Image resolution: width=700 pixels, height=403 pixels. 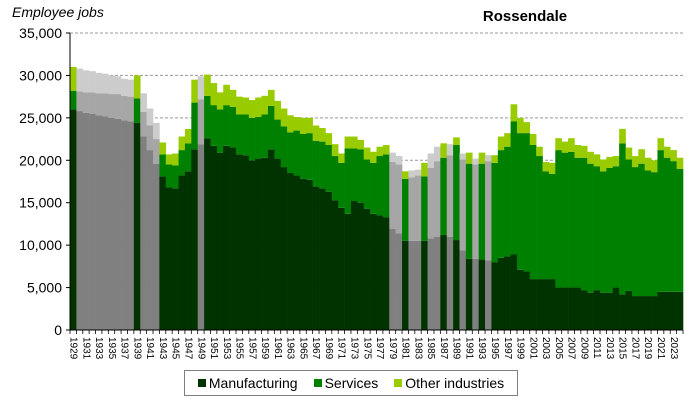 What do you see at coordinates (456, 348) in the screenshot?
I see `x-tick-label: 1989` at bounding box center [456, 348].